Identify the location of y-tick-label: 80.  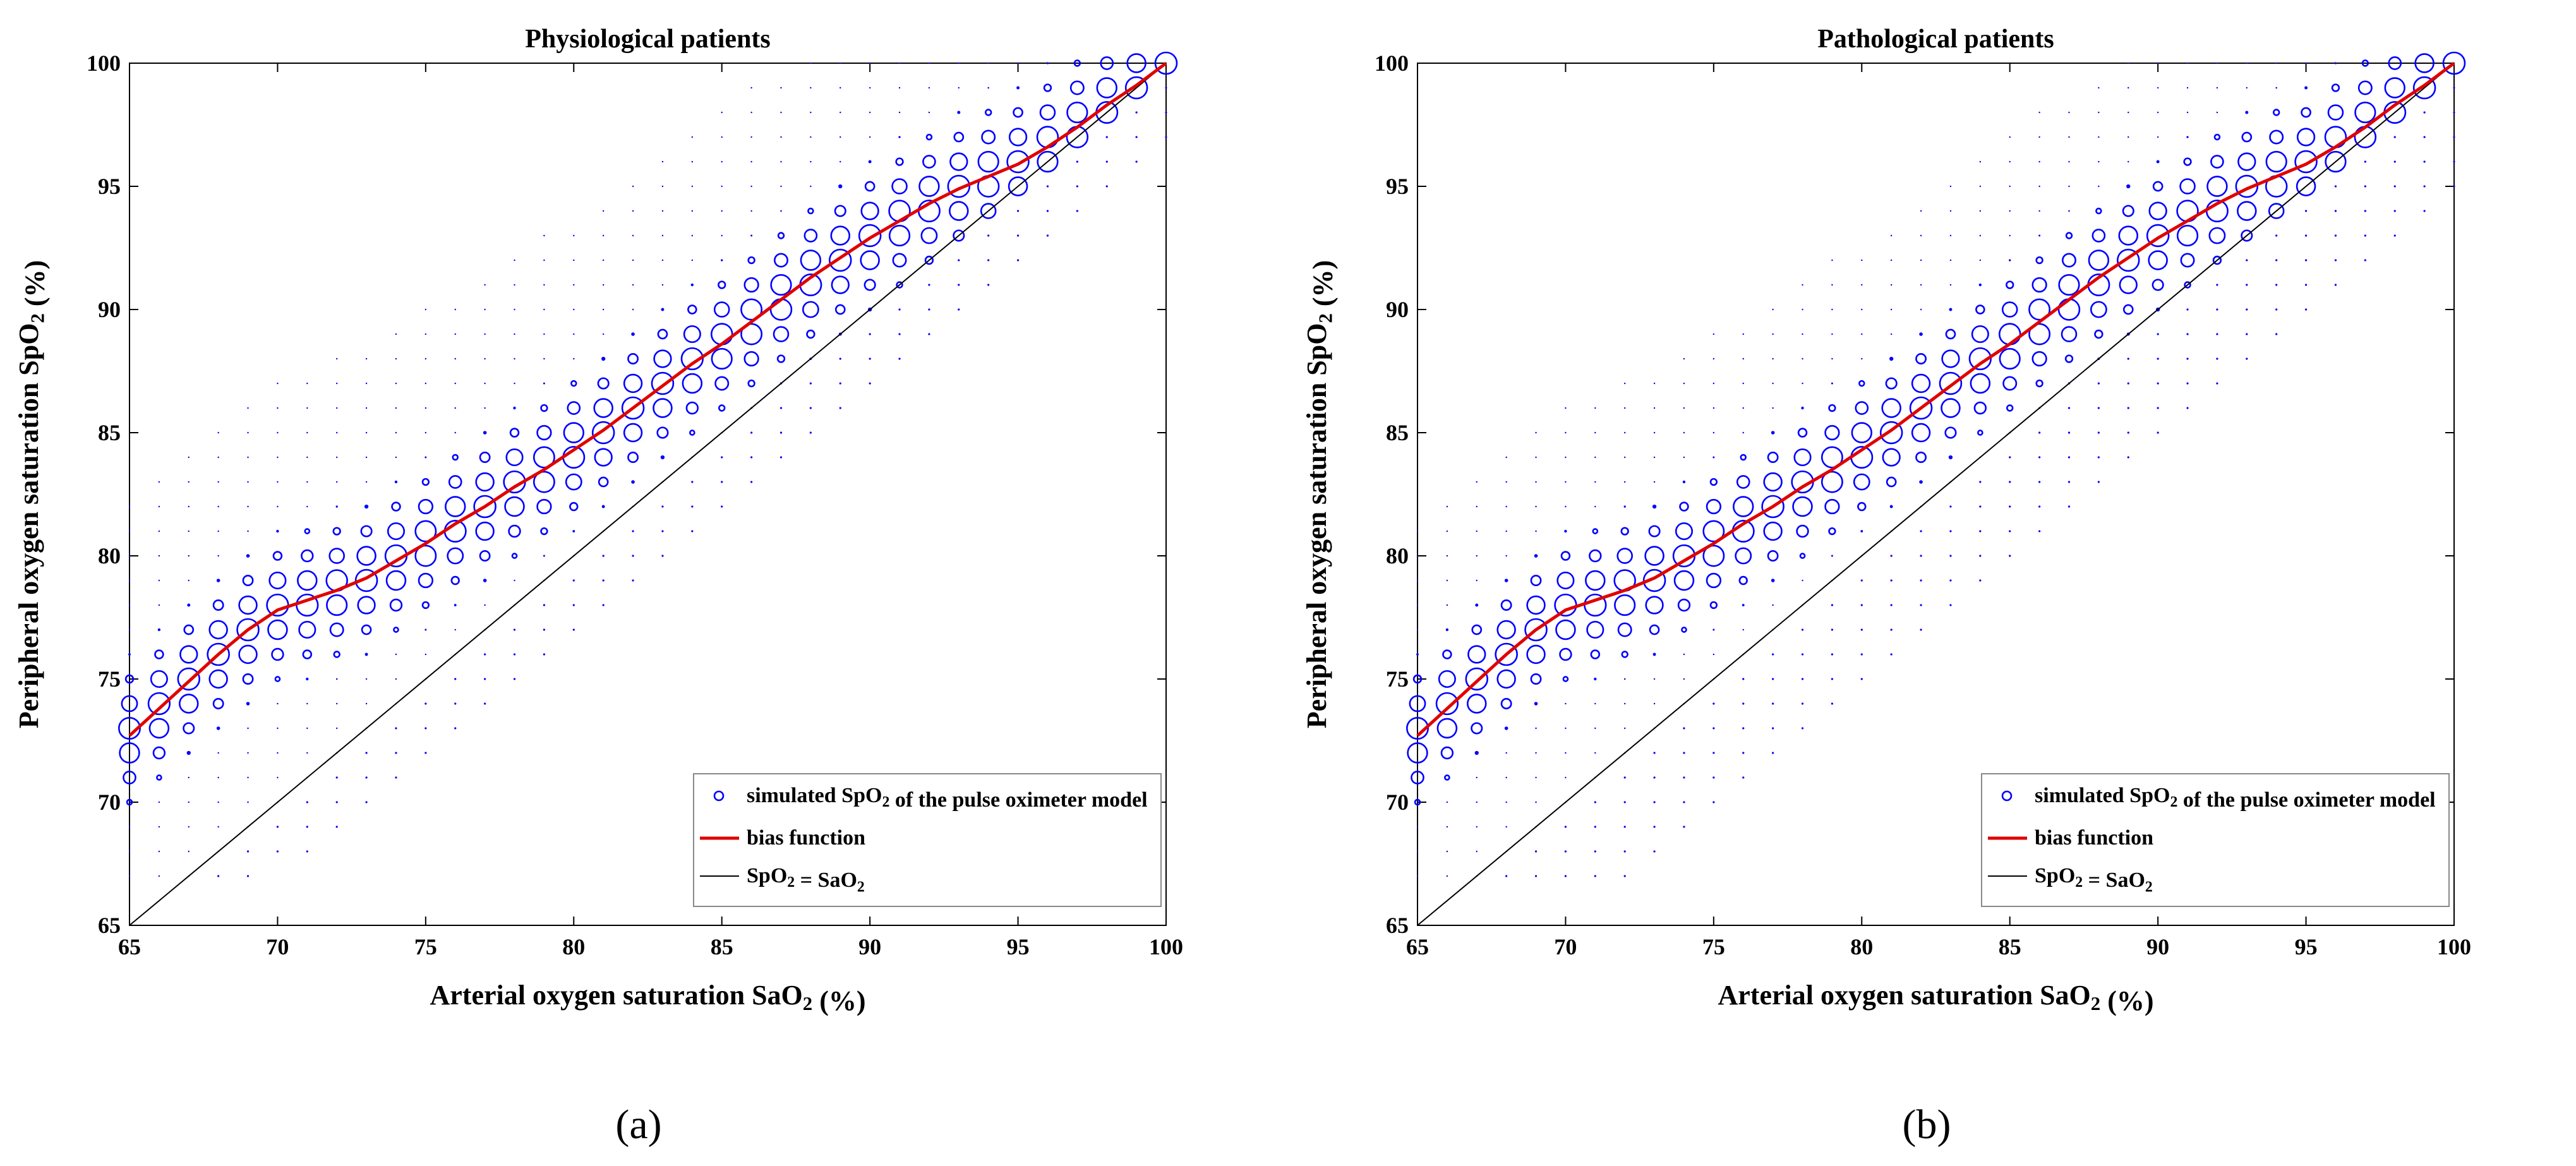
(109, 555).